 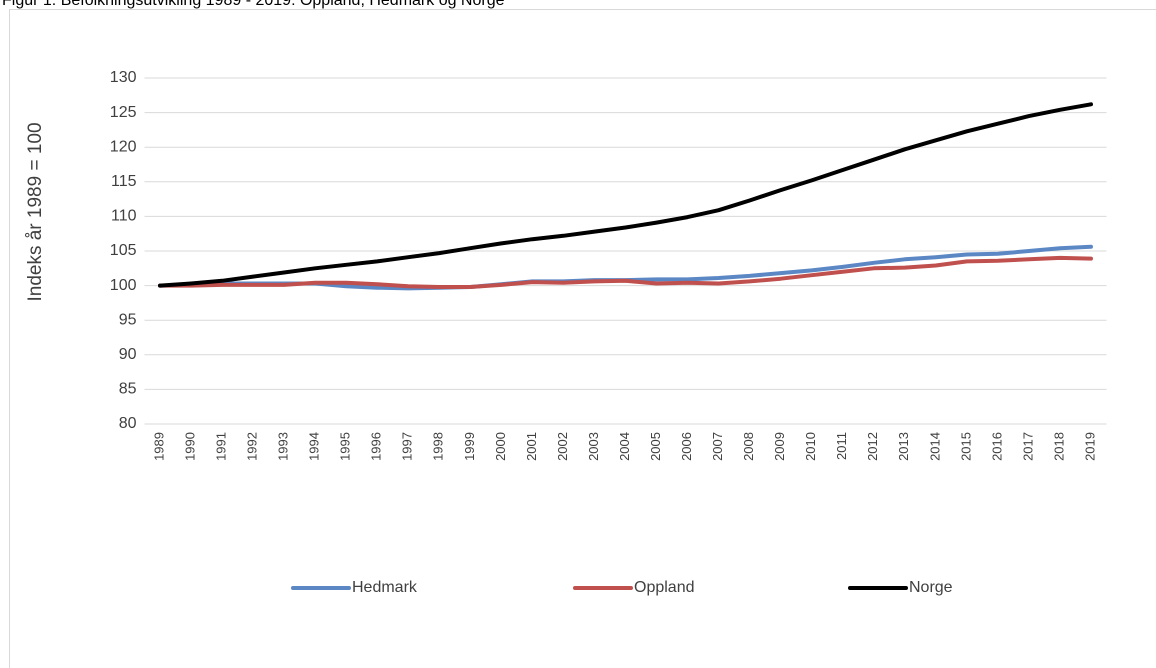 What do you see at coordinates (123, 285) in the screenshot?
I see `y-tick-label: 100` at bounding box center [123, 285].